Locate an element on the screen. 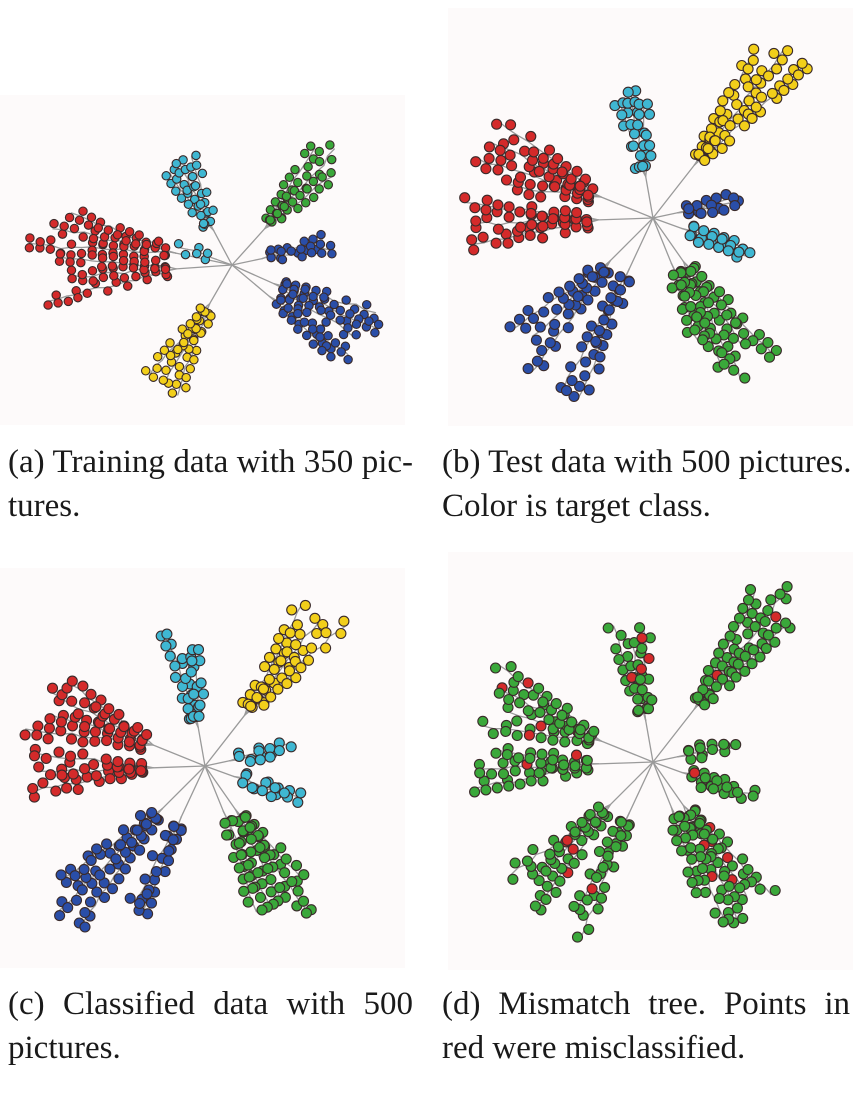 The height and width of the screenshot is (1098, 867). caption-a-line1: (a) Training data with 350 pic- is located at coordinates (210, 462).